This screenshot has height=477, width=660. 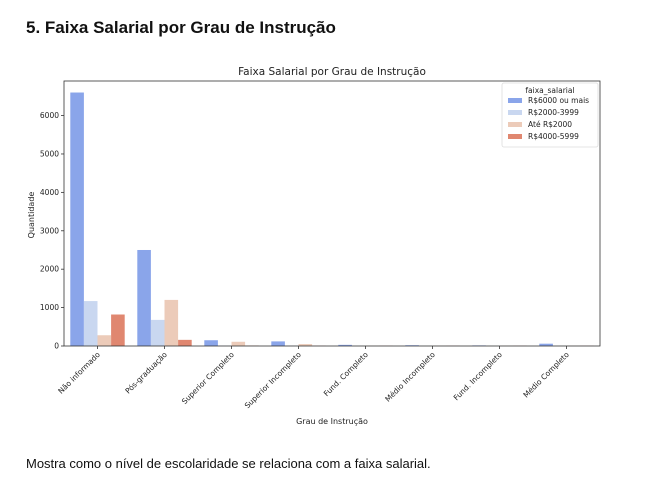 What do you see at coordinates (546, 375) in the screenshot?
I see `x-tick-label: Médio Completo` at bounding box center [546, 375].